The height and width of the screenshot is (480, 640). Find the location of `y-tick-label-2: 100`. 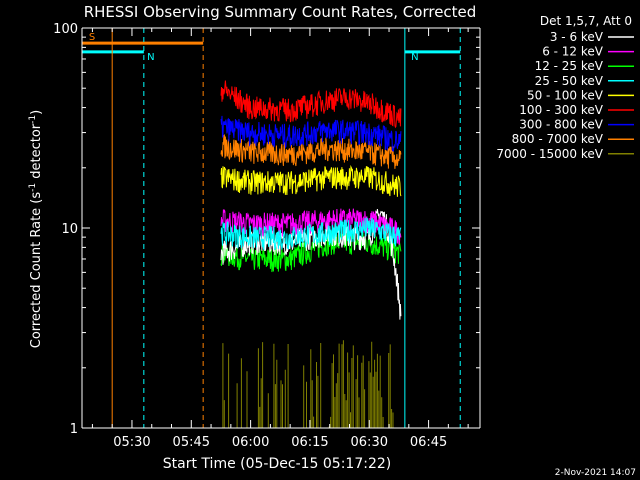

y-tick-label-2: 100 is located at coordinates (65, 29).